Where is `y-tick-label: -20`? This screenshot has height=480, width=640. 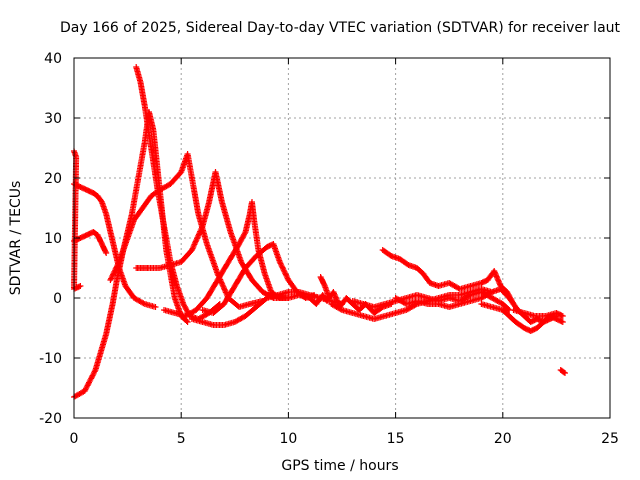
y-tick-label: -20 is located at coordinates (50, 419).